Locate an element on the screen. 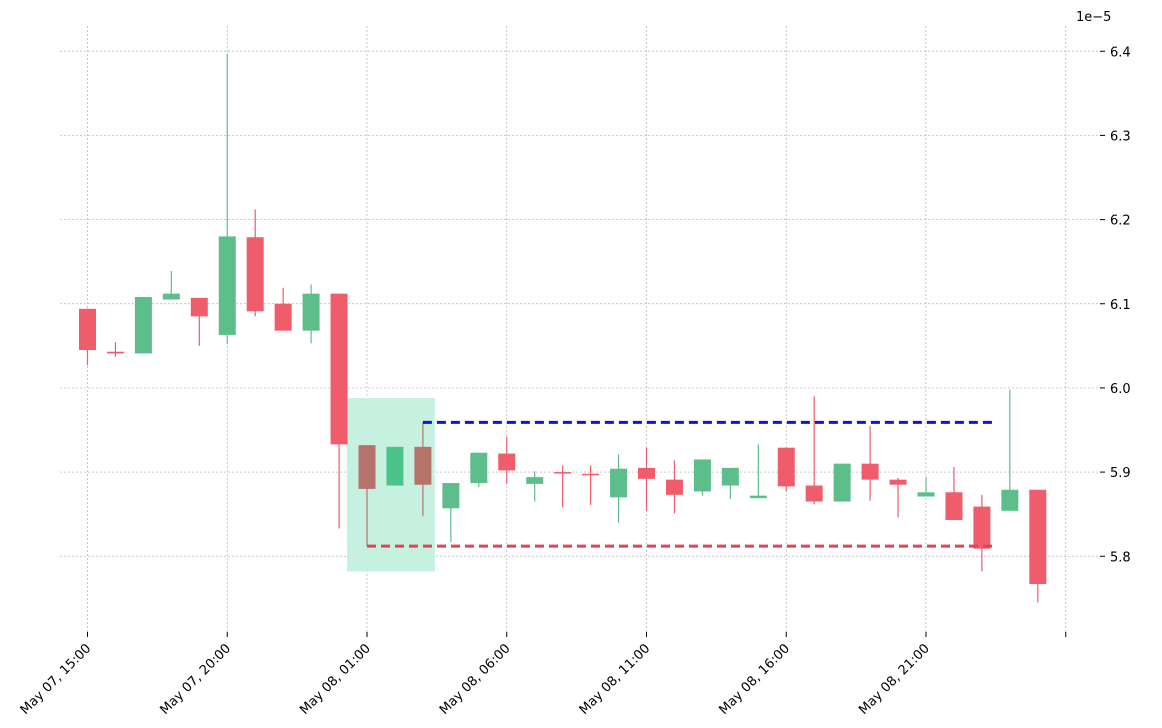 The image size is (1162, 728). x-tick-label: May 08, 21:00 is located at coordinates (894, 679).